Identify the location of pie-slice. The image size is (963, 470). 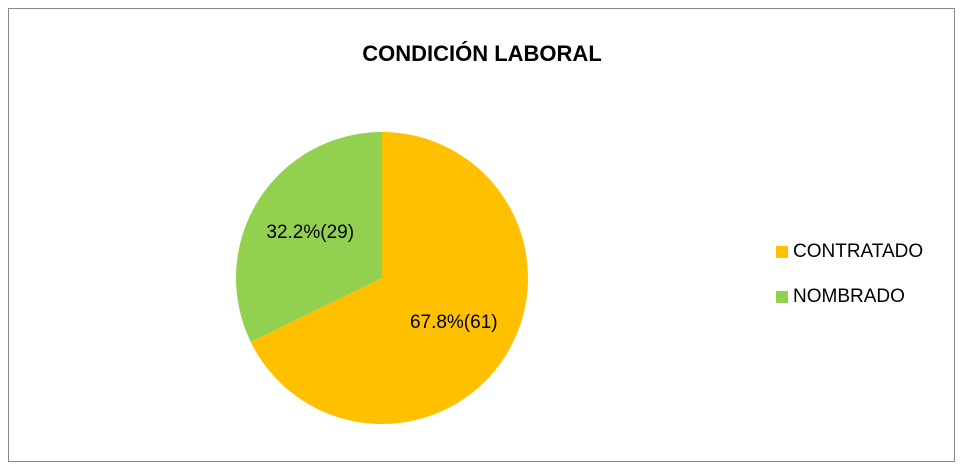
(308, 237).